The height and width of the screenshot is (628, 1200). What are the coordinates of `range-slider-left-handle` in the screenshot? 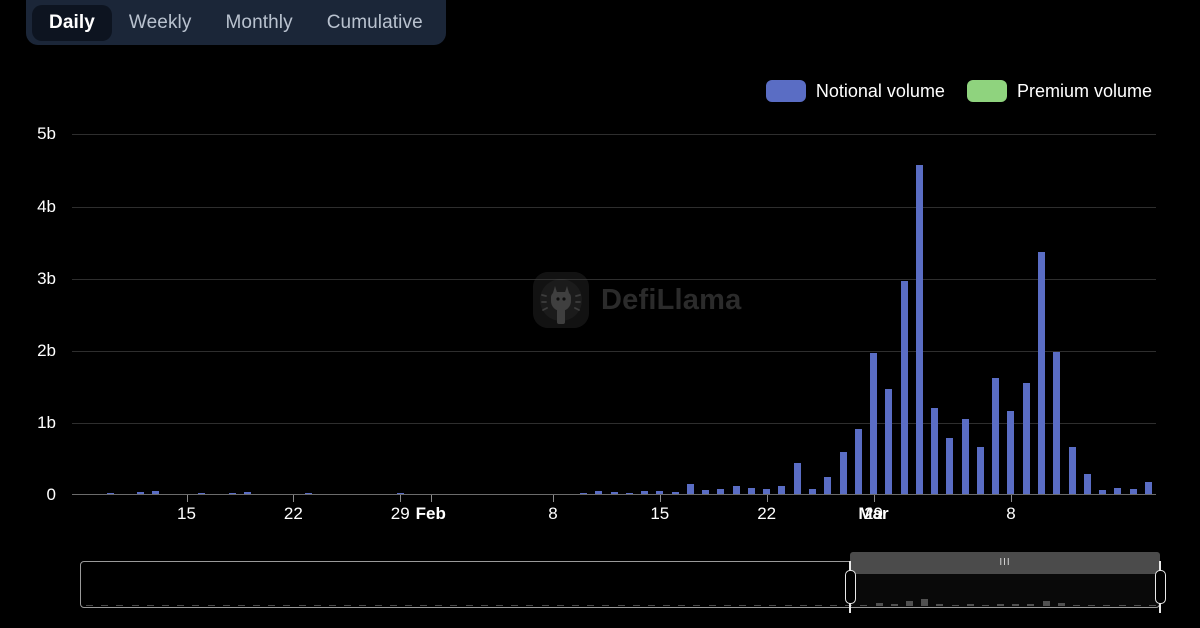 It's located at (850, 587).